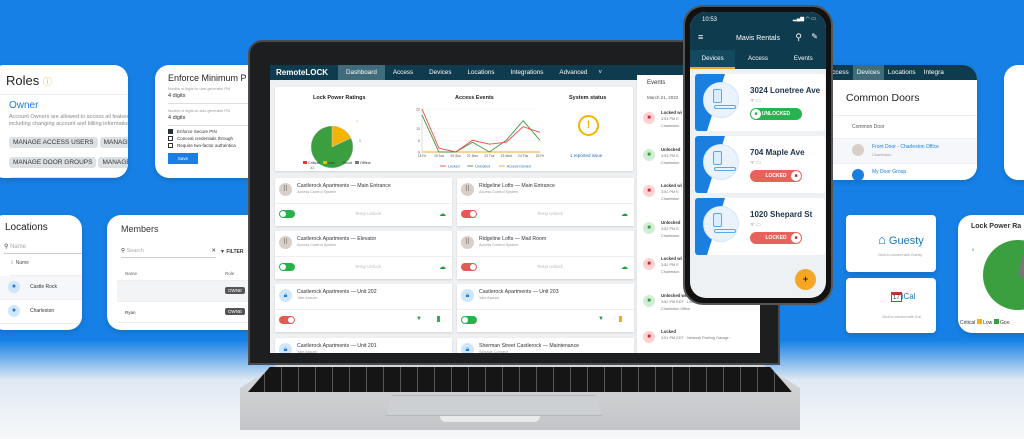 Image resolution: width=1024 pixels, height=439 pixels. I want to click on common-door-item: Front Door - Charleston Office Charleston, so click(893, 150).